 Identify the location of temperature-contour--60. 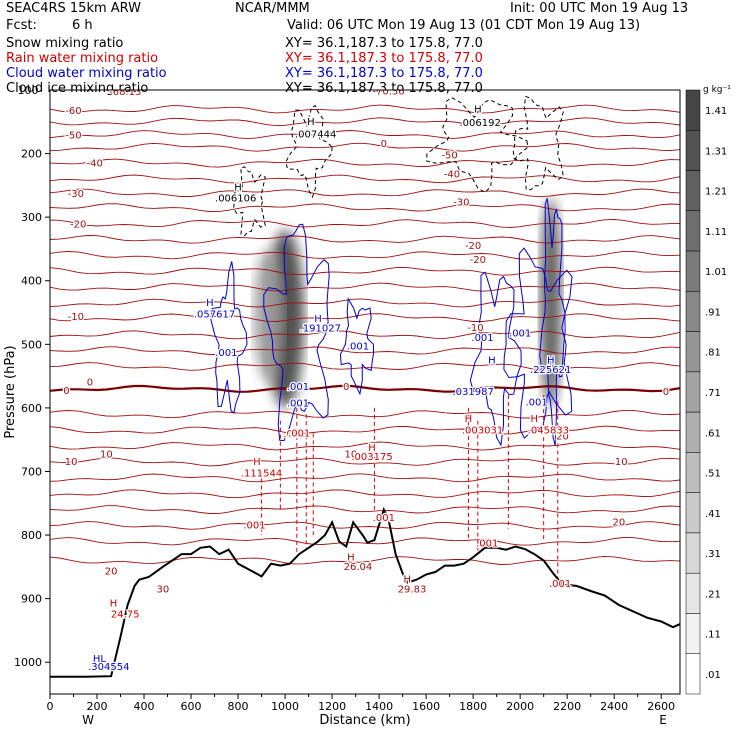
(365, 109).